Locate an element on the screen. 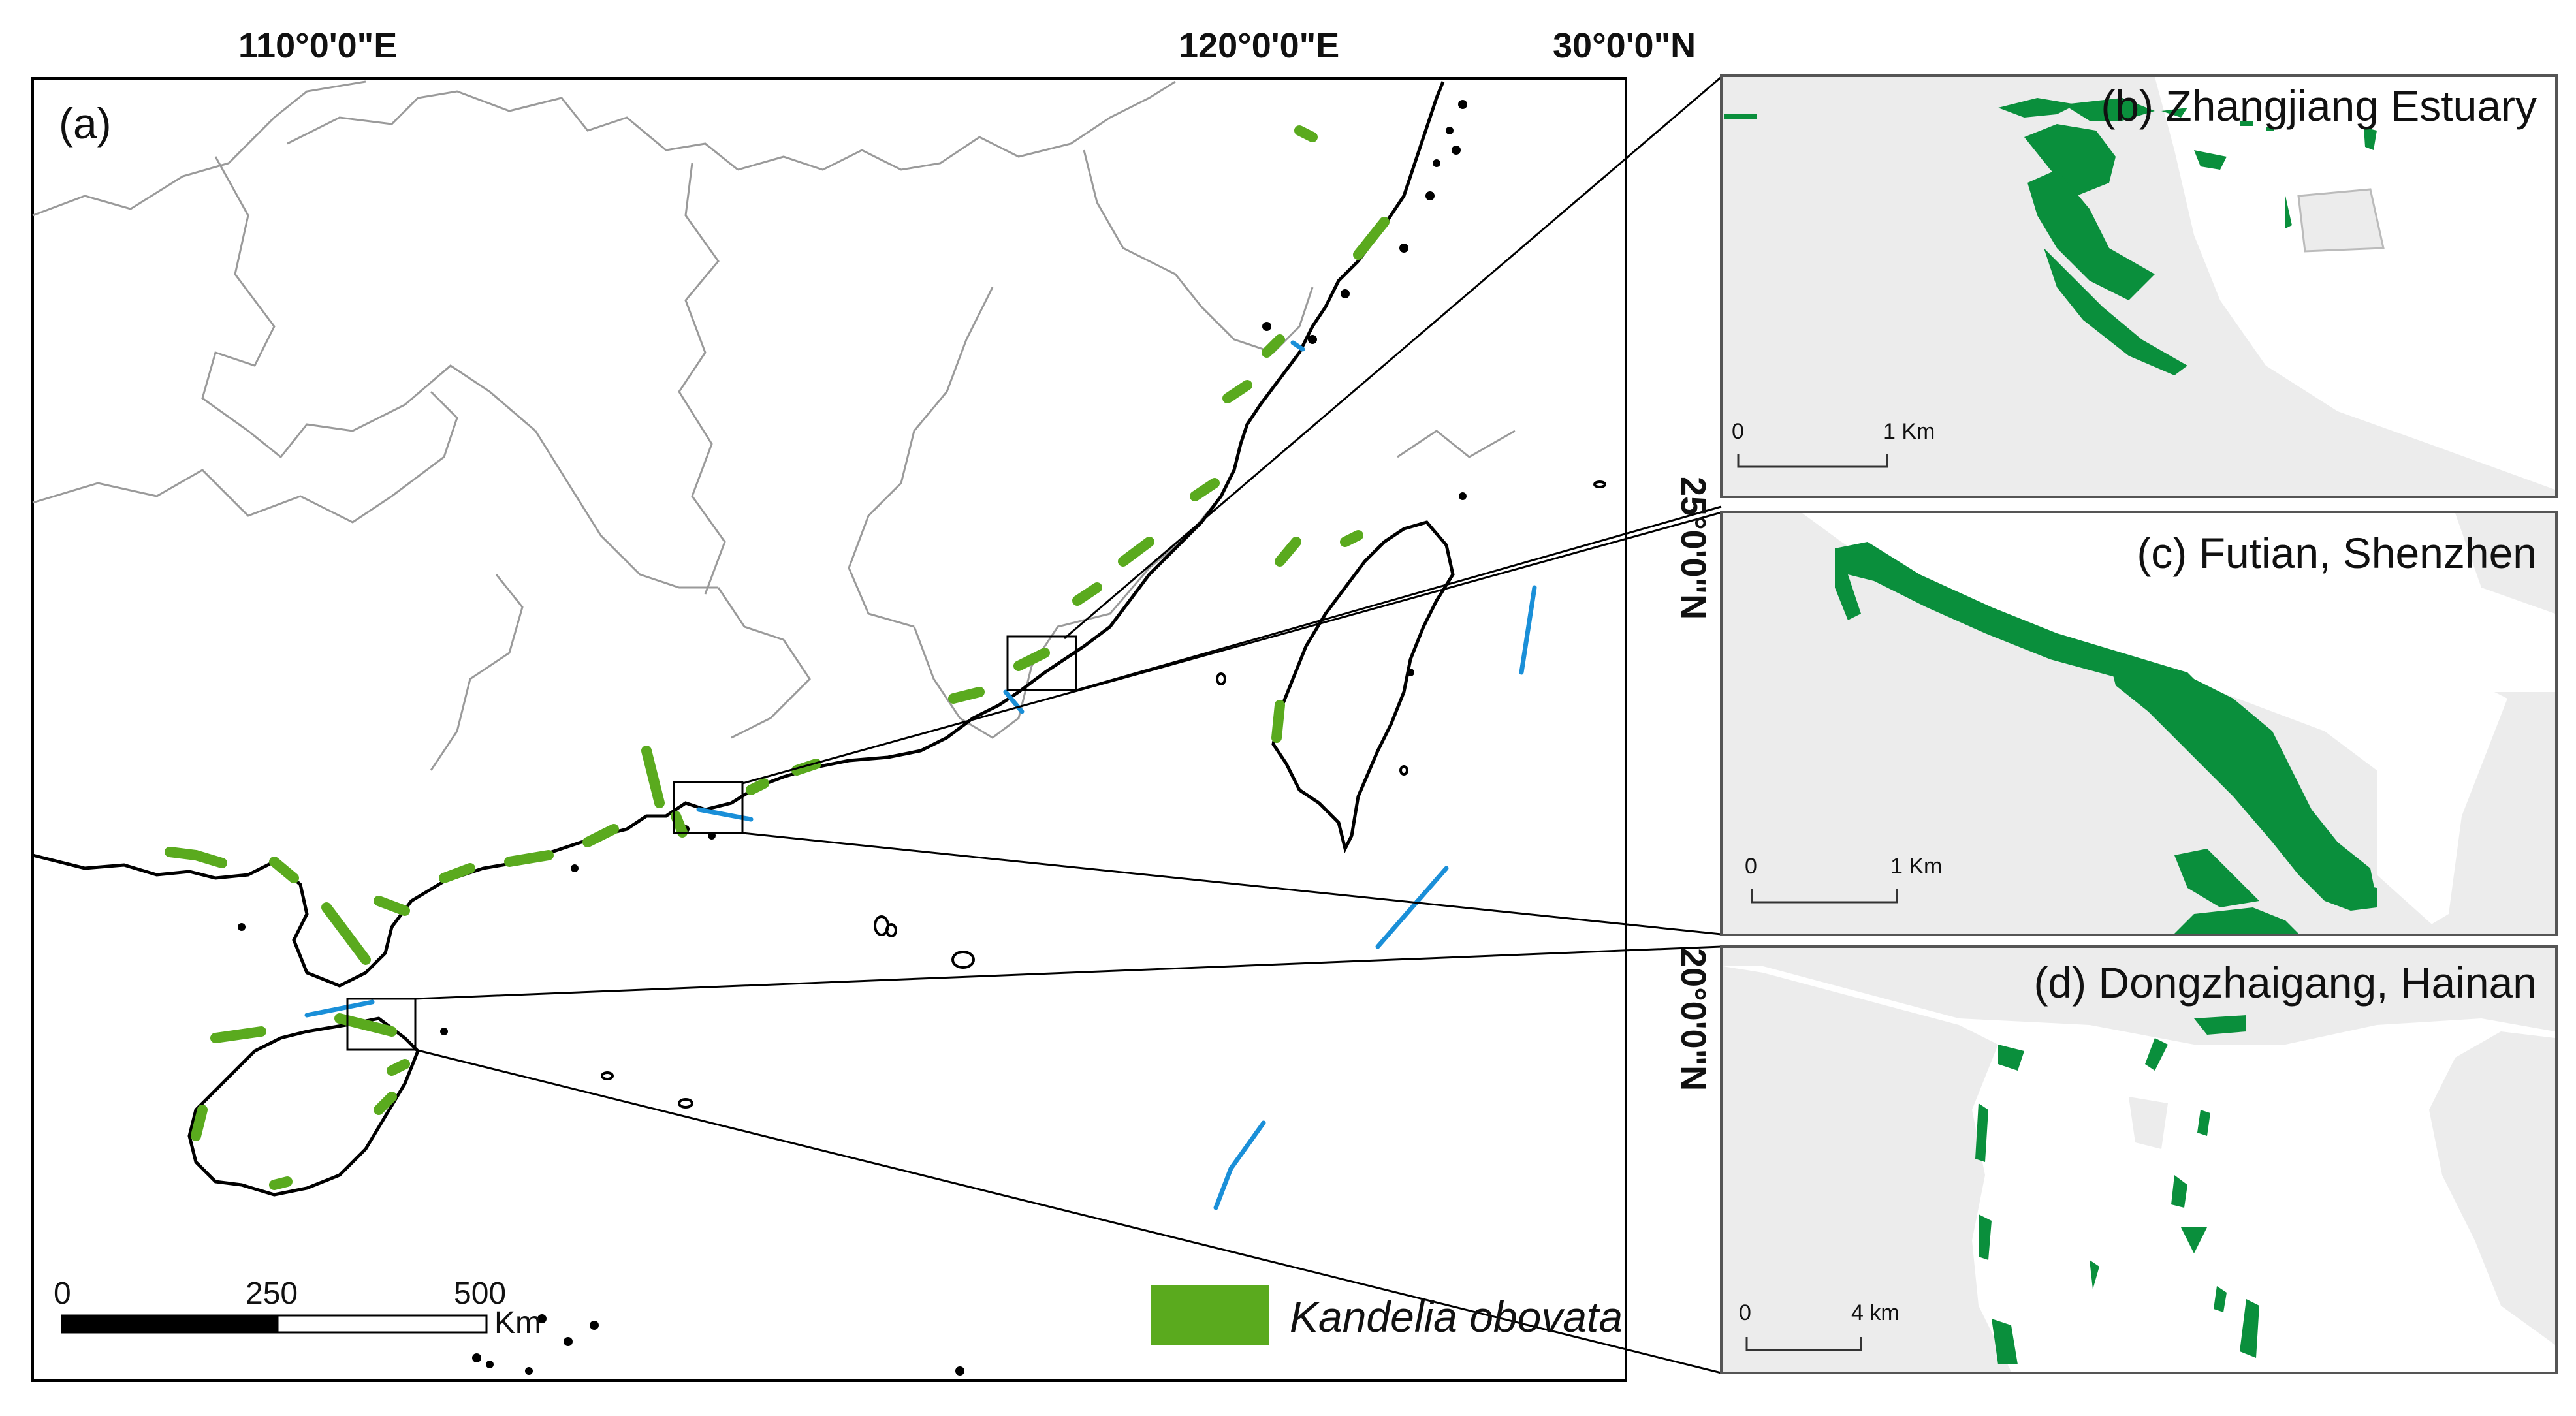 The width and height of the screenshot is (2576, 1416). zhangjiang-box is located at coordinates (1042, 663).